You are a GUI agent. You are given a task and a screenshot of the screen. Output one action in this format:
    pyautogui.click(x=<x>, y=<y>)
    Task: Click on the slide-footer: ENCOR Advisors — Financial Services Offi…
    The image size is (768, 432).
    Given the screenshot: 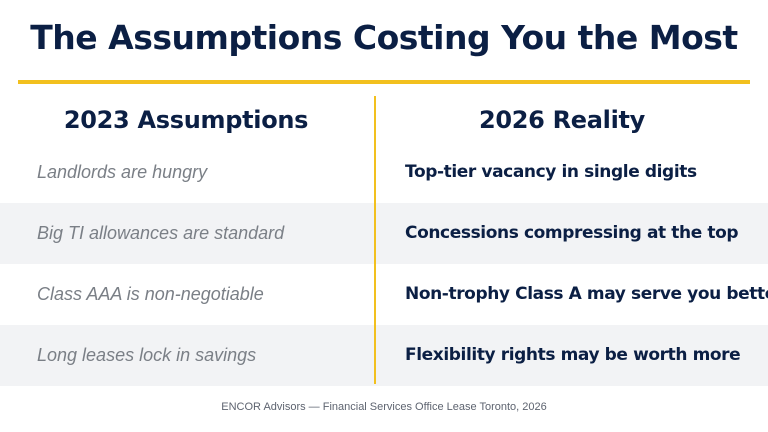 What is the action you would take?
    pyautogui.click(x=384, y=407)
    